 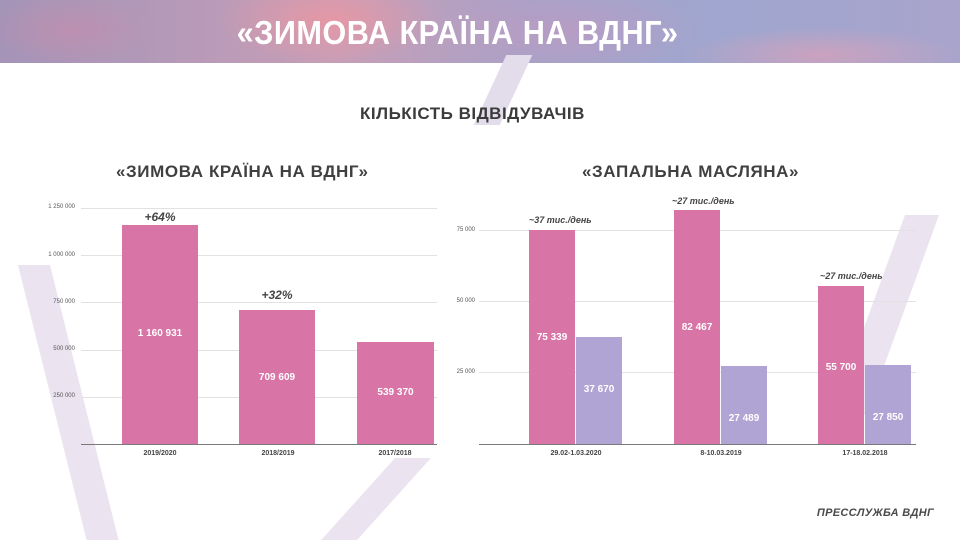 I want to click on chart-title-winter: «ЗИМОВА КРАЇНА НА ВДНГ», so click(x=242, y=171).